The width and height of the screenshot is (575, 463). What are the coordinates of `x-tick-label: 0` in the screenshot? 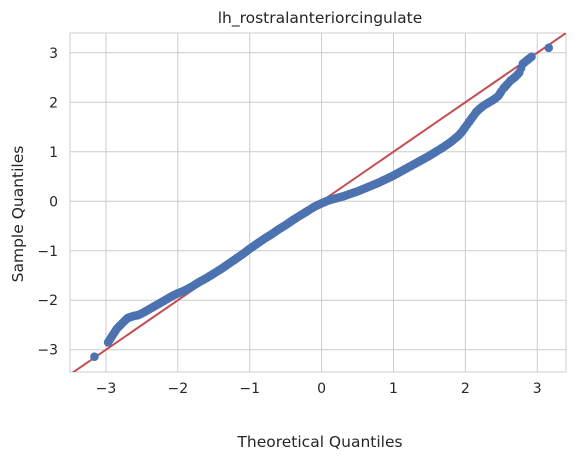 It's located at (321, 389).